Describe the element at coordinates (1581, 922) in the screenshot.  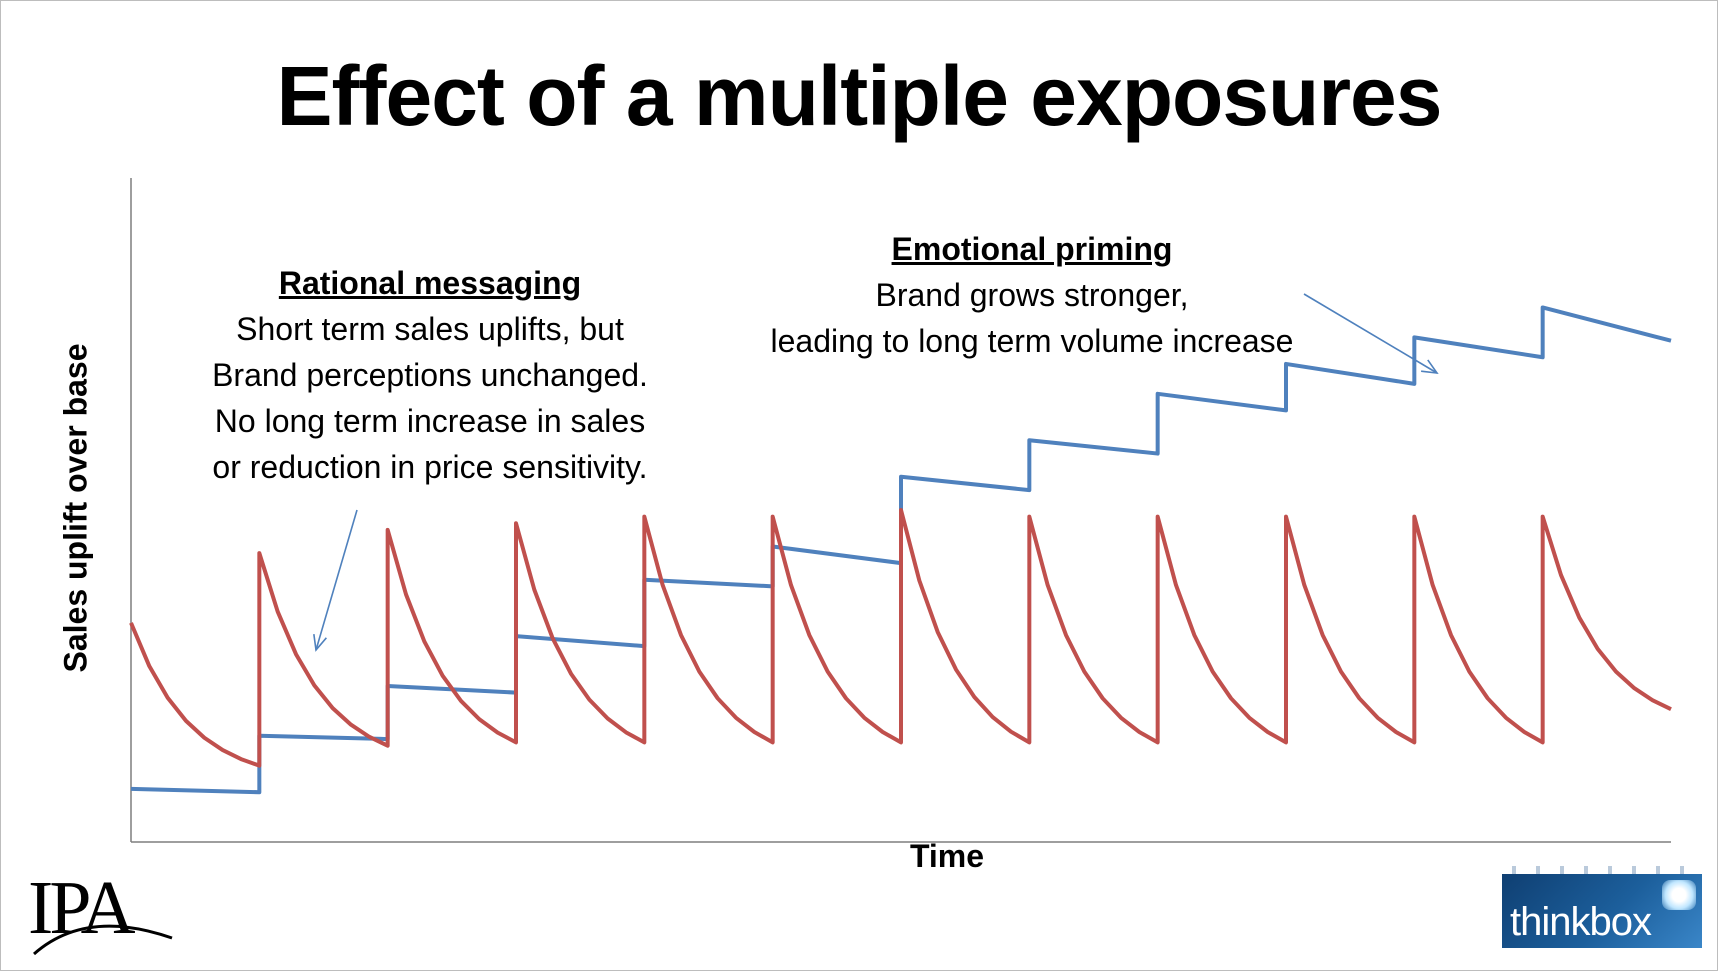
I see `thinkbox-logo-text: thinkbox` at that location.